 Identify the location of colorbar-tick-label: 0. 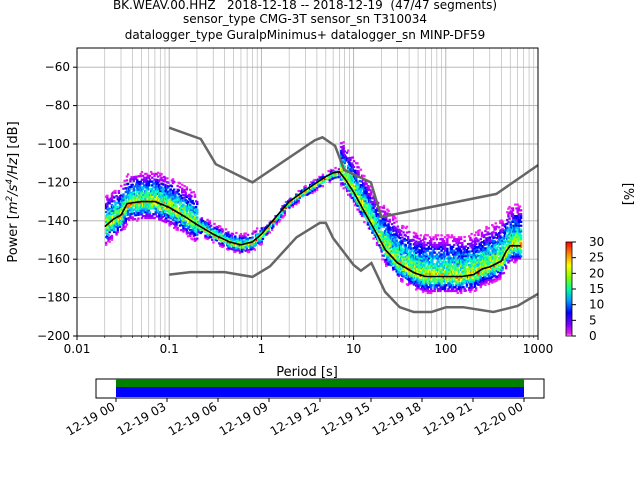
(593, 336).